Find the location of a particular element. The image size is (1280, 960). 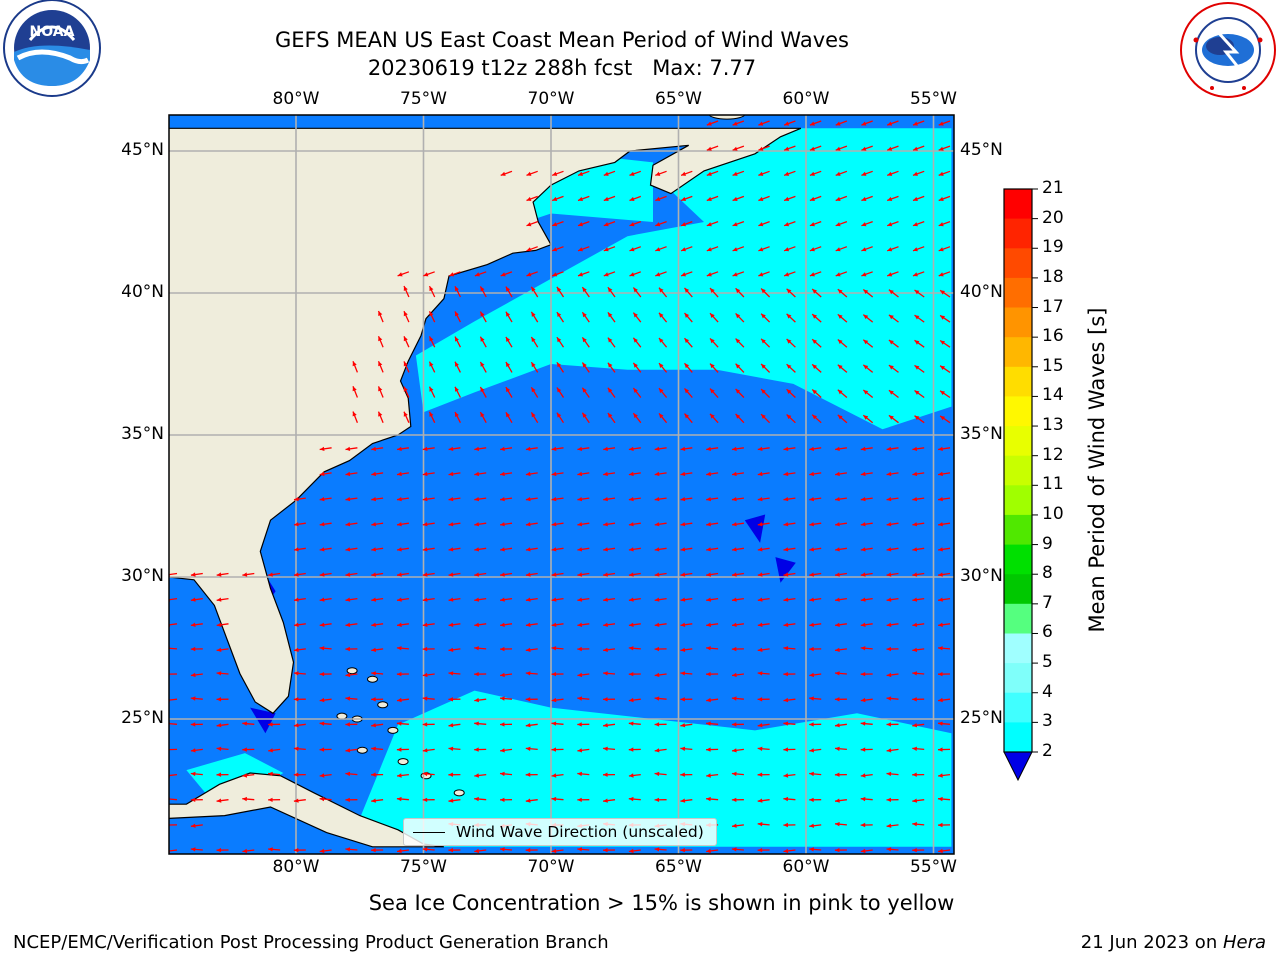

legend-label: Wind Wave Direction (unscaled) is located at coordinates (580, 832).